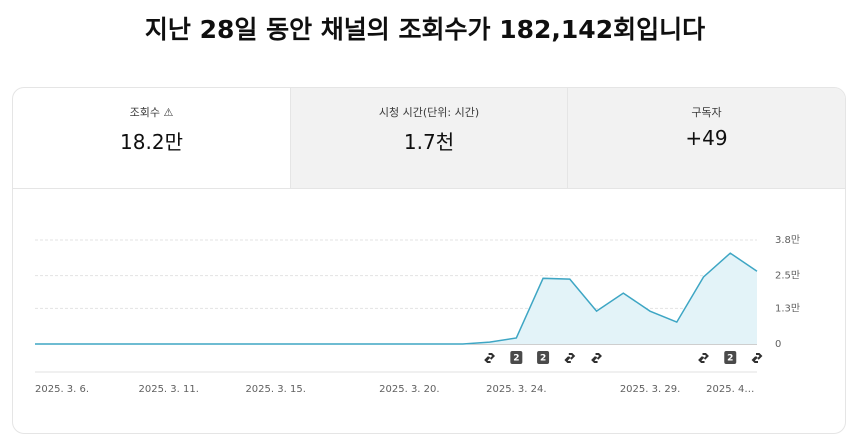 Image resolution: width=850 pixels, height=434 pixels. I want to click on tab-value: 18.2만, so click(151, 142).